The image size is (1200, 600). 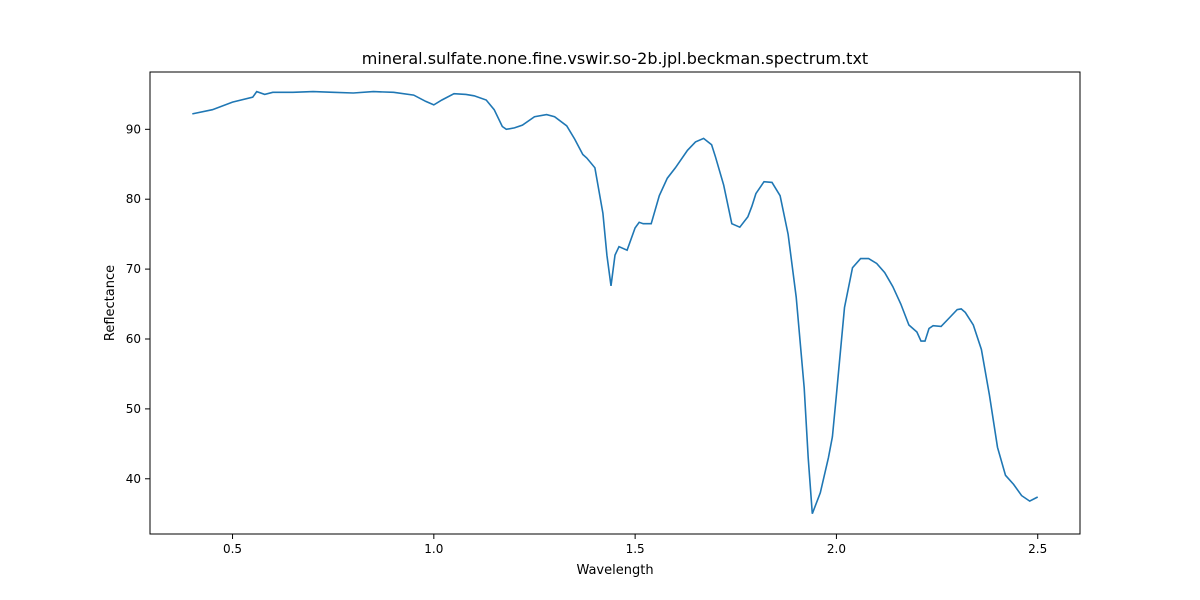 I want to click on x-tick-label: 1.5, so click(x=635, y=549).